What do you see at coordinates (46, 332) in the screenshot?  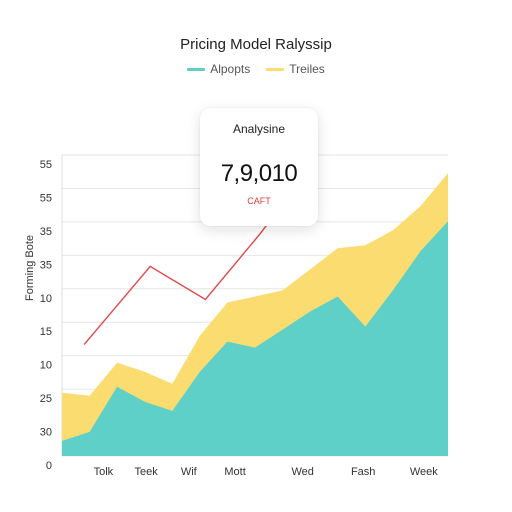 I see `y-tick-label: 15` at bounding box center [46, 332].